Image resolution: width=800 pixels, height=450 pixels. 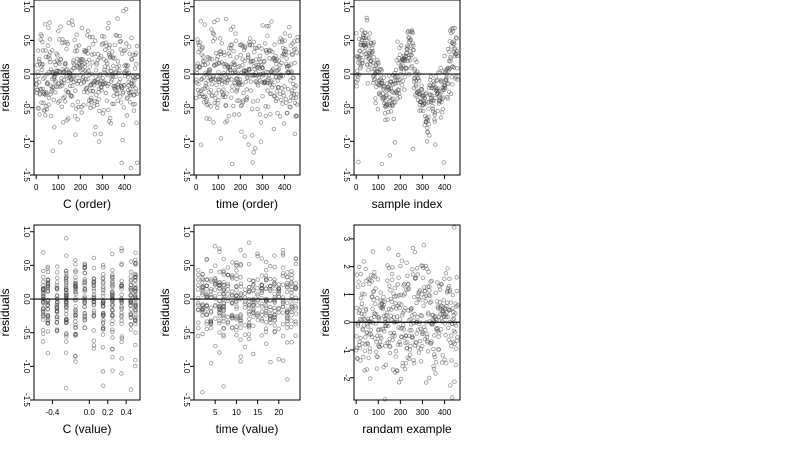 I want to click on y-tick-label: 0.0, so click(x=186, y=74).